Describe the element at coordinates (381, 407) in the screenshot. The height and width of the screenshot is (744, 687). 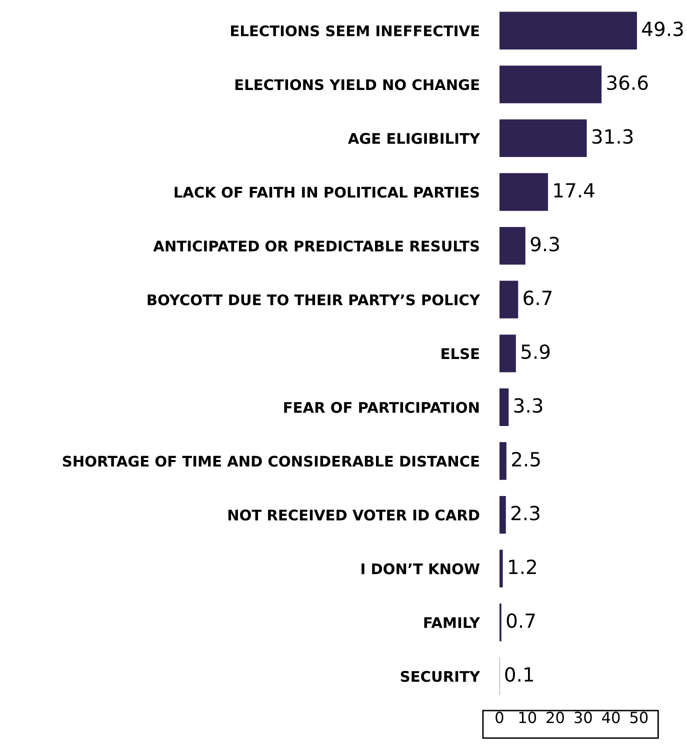
I see `y-tick-label: FEAR OF PARTICIPATION` at that location.